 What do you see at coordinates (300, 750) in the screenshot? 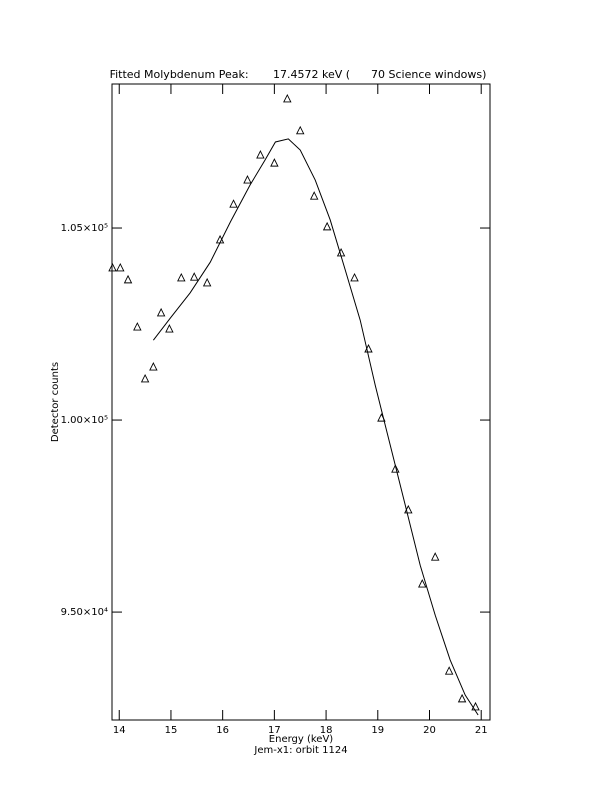
I see `subtitle: Jem-x1: orbit 1124` at bounding box center [300, 750].